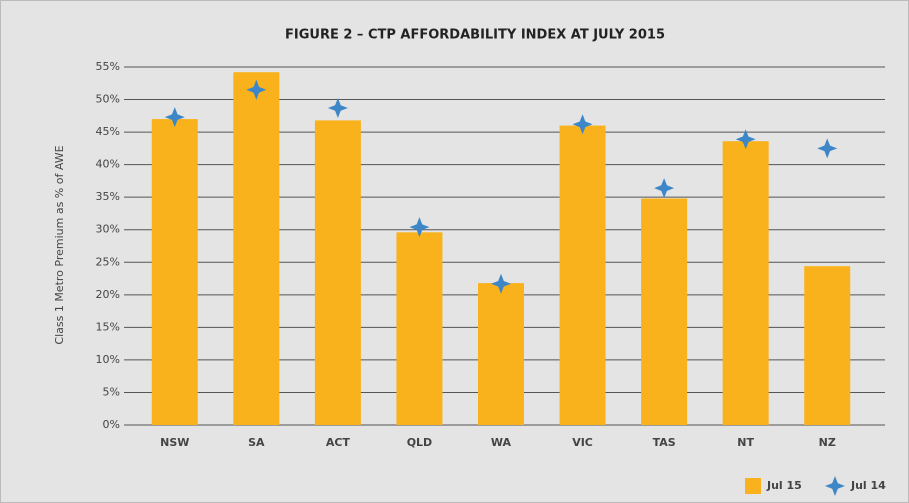 Image resolution: width=909 pixels, height=503 pixels. I want to click on y-tick-label: 30%, so click(108, 229).